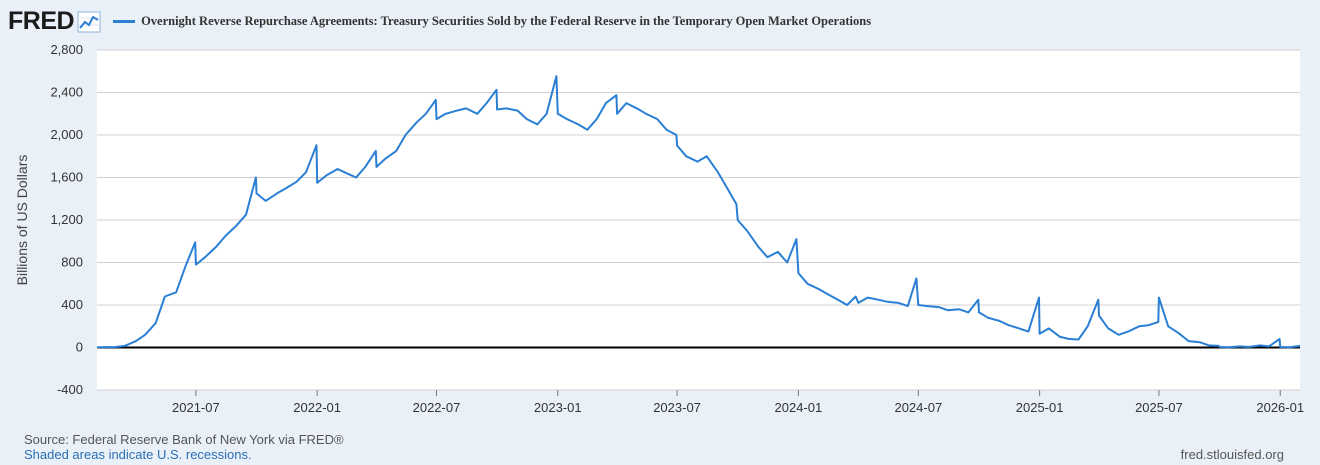 The width and height of the screenshot is (1320, 465). Describe the element at coordinates (1232, 454) in the screenshot. I see `site-url: fred.stlouisfed.org` at that location.